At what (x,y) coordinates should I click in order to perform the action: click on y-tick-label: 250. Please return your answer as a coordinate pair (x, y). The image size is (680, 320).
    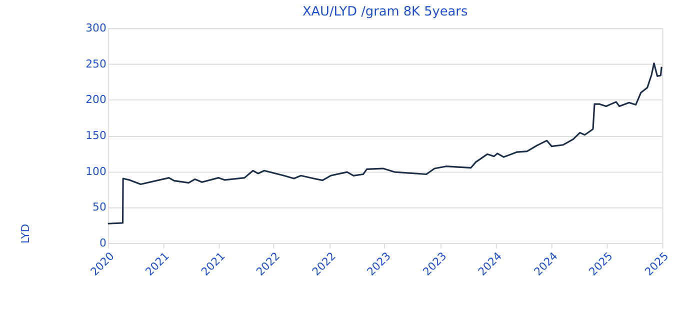
    Looking at the image, I should click on (96, 63).